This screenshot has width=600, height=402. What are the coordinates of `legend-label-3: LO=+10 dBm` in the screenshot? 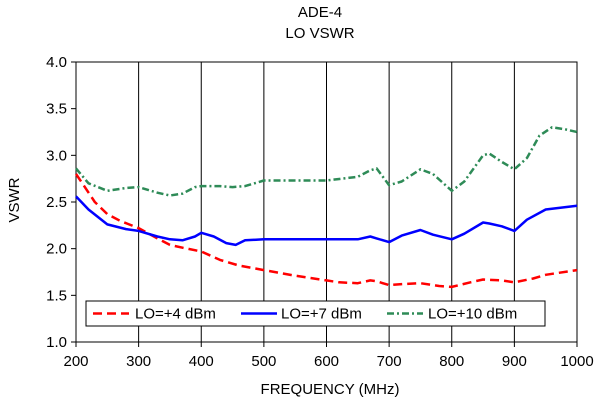 It's located at (472, 314).